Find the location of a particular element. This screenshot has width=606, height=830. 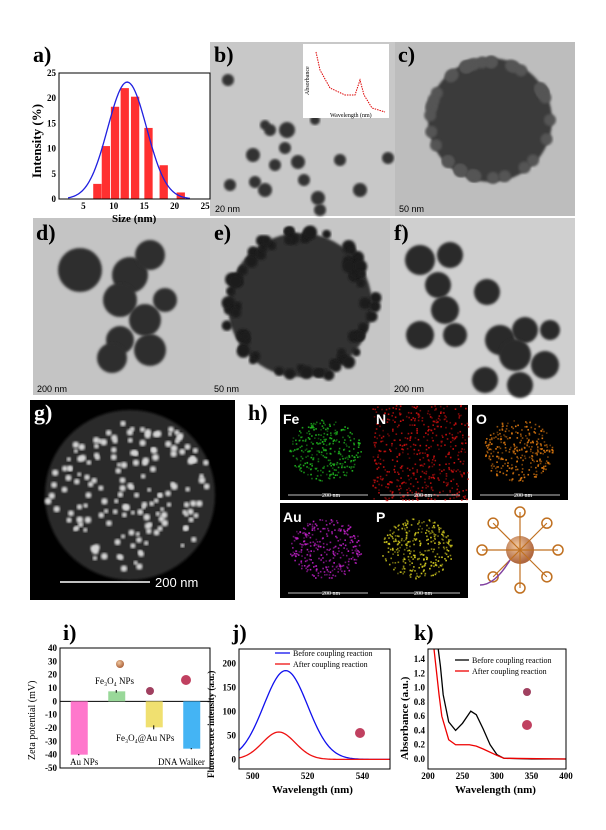

j-ytick-label: 200 is located at coordinates (230, 663).